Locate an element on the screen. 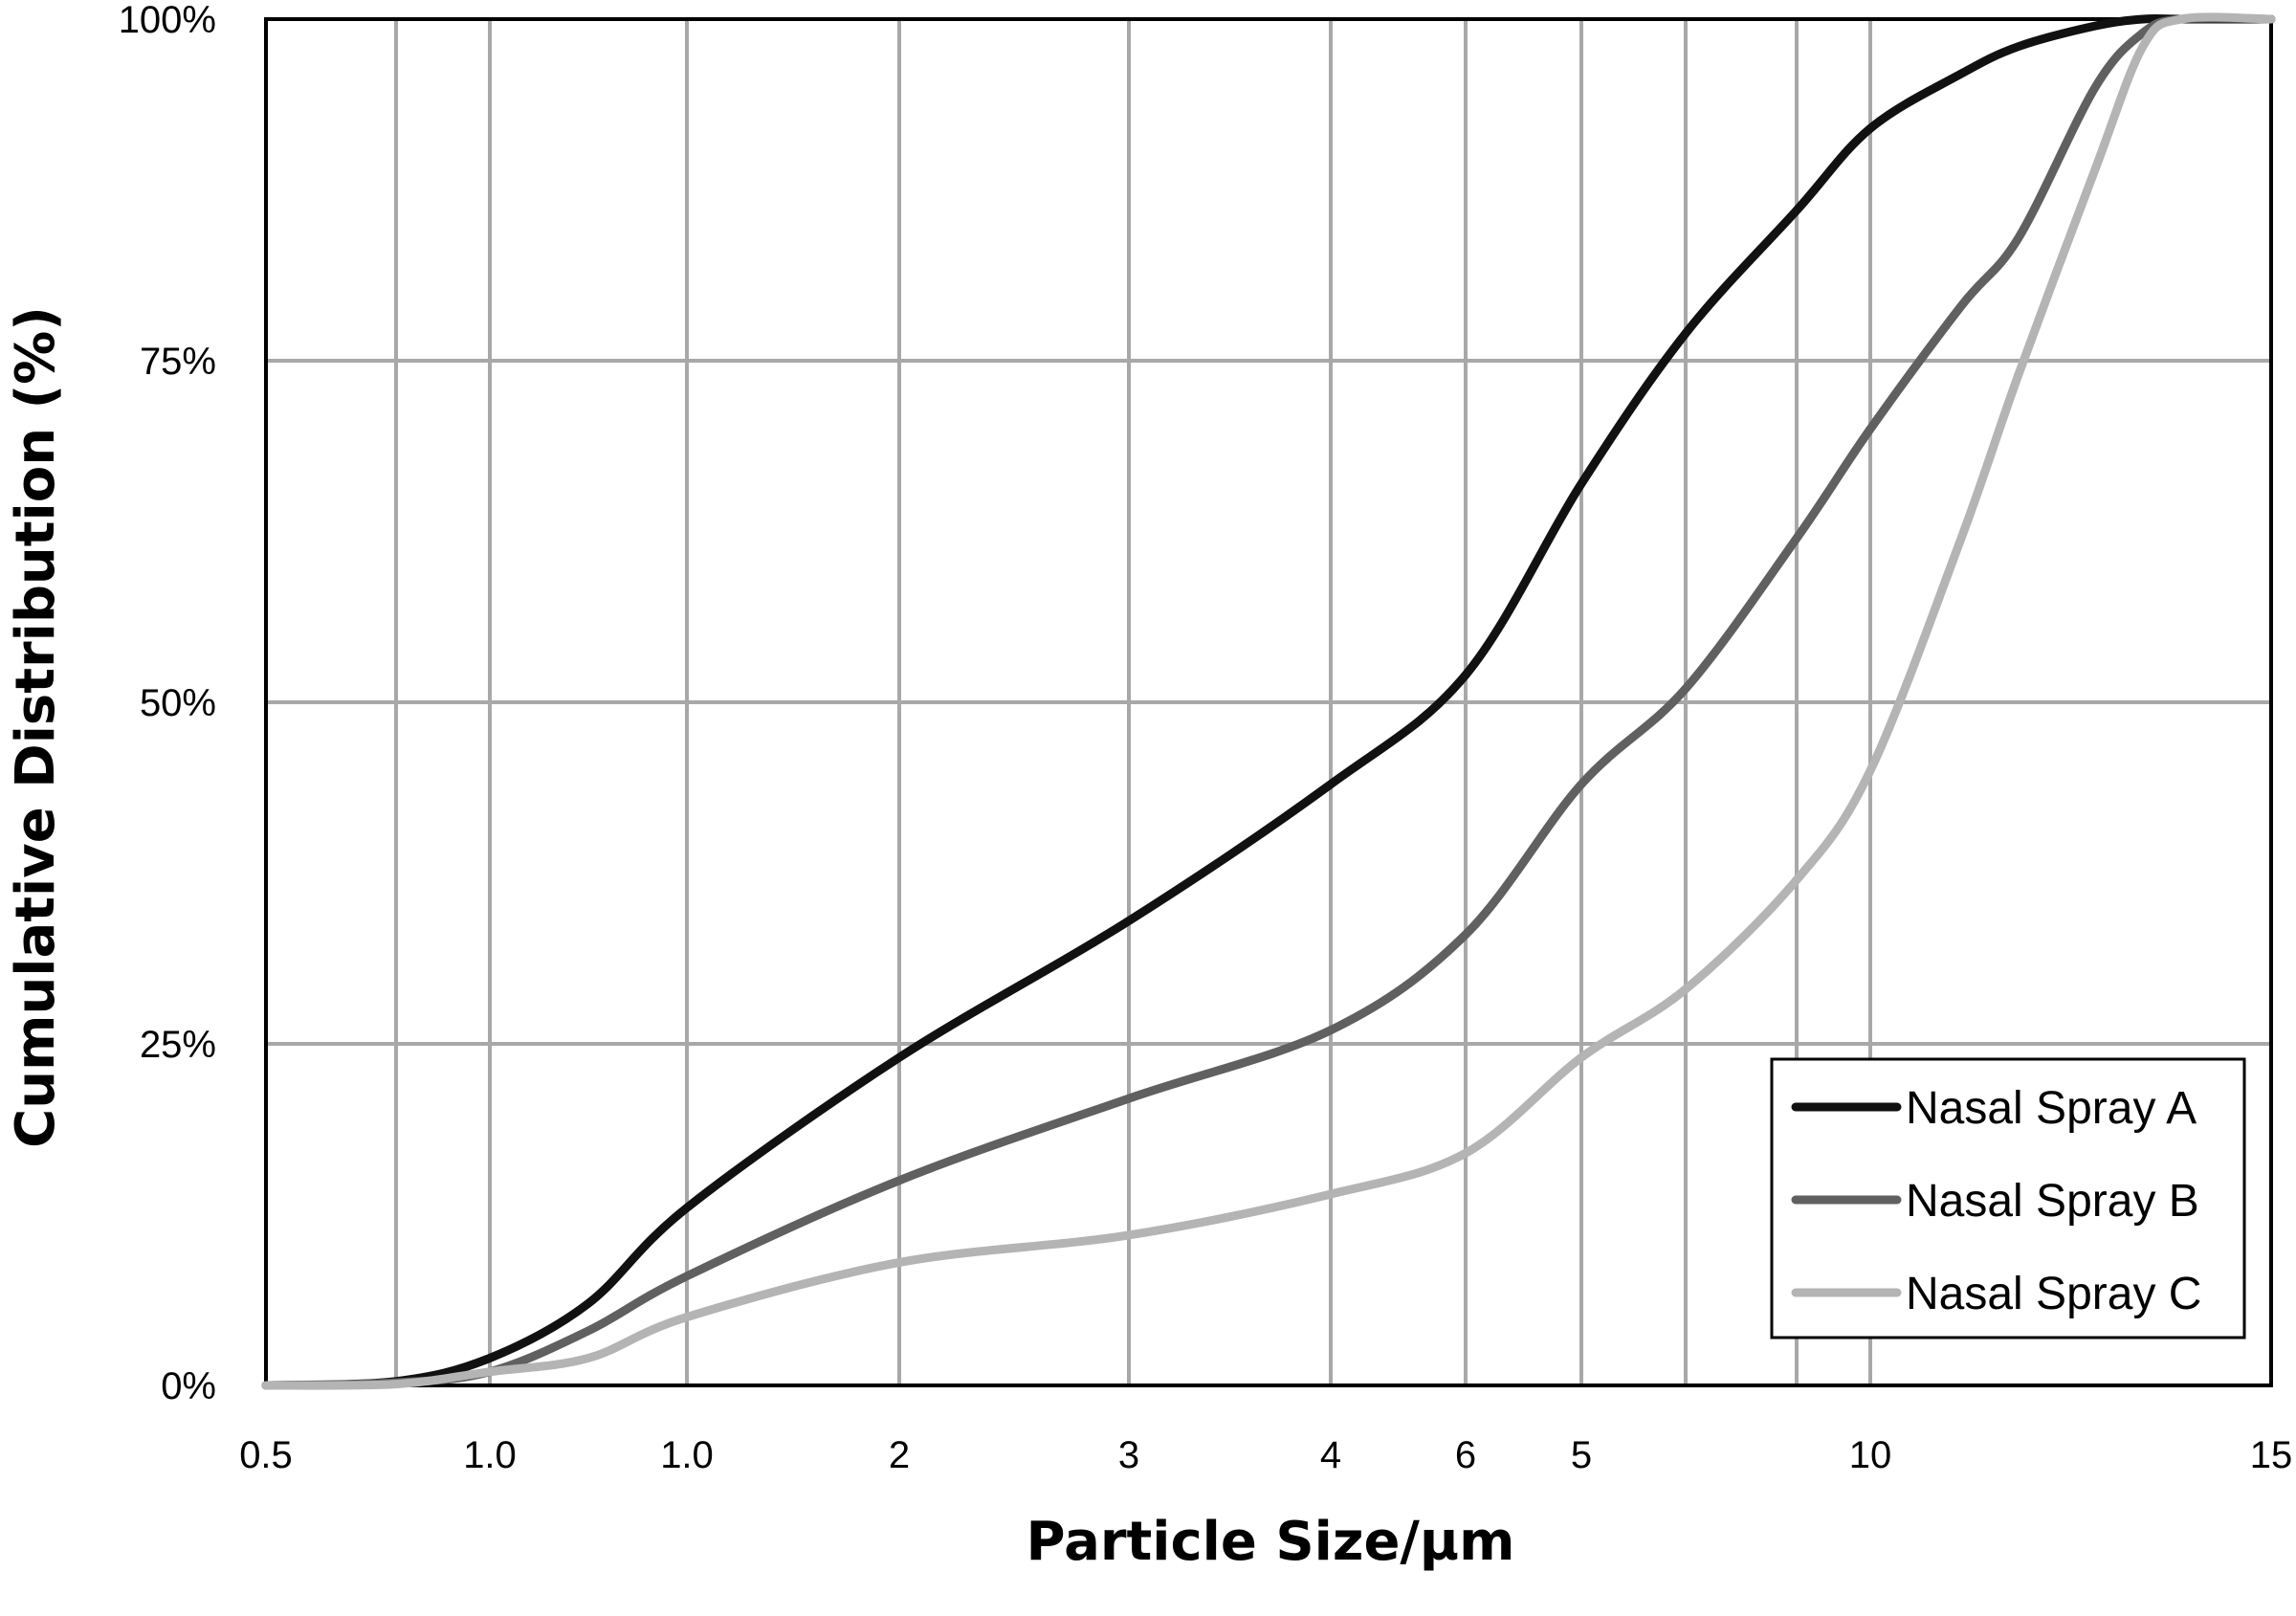 This screenshot has width=2296, height=1616. y-tick-labels: 0% 25% 50% 75% 100% is located at coordinates (167, 703).